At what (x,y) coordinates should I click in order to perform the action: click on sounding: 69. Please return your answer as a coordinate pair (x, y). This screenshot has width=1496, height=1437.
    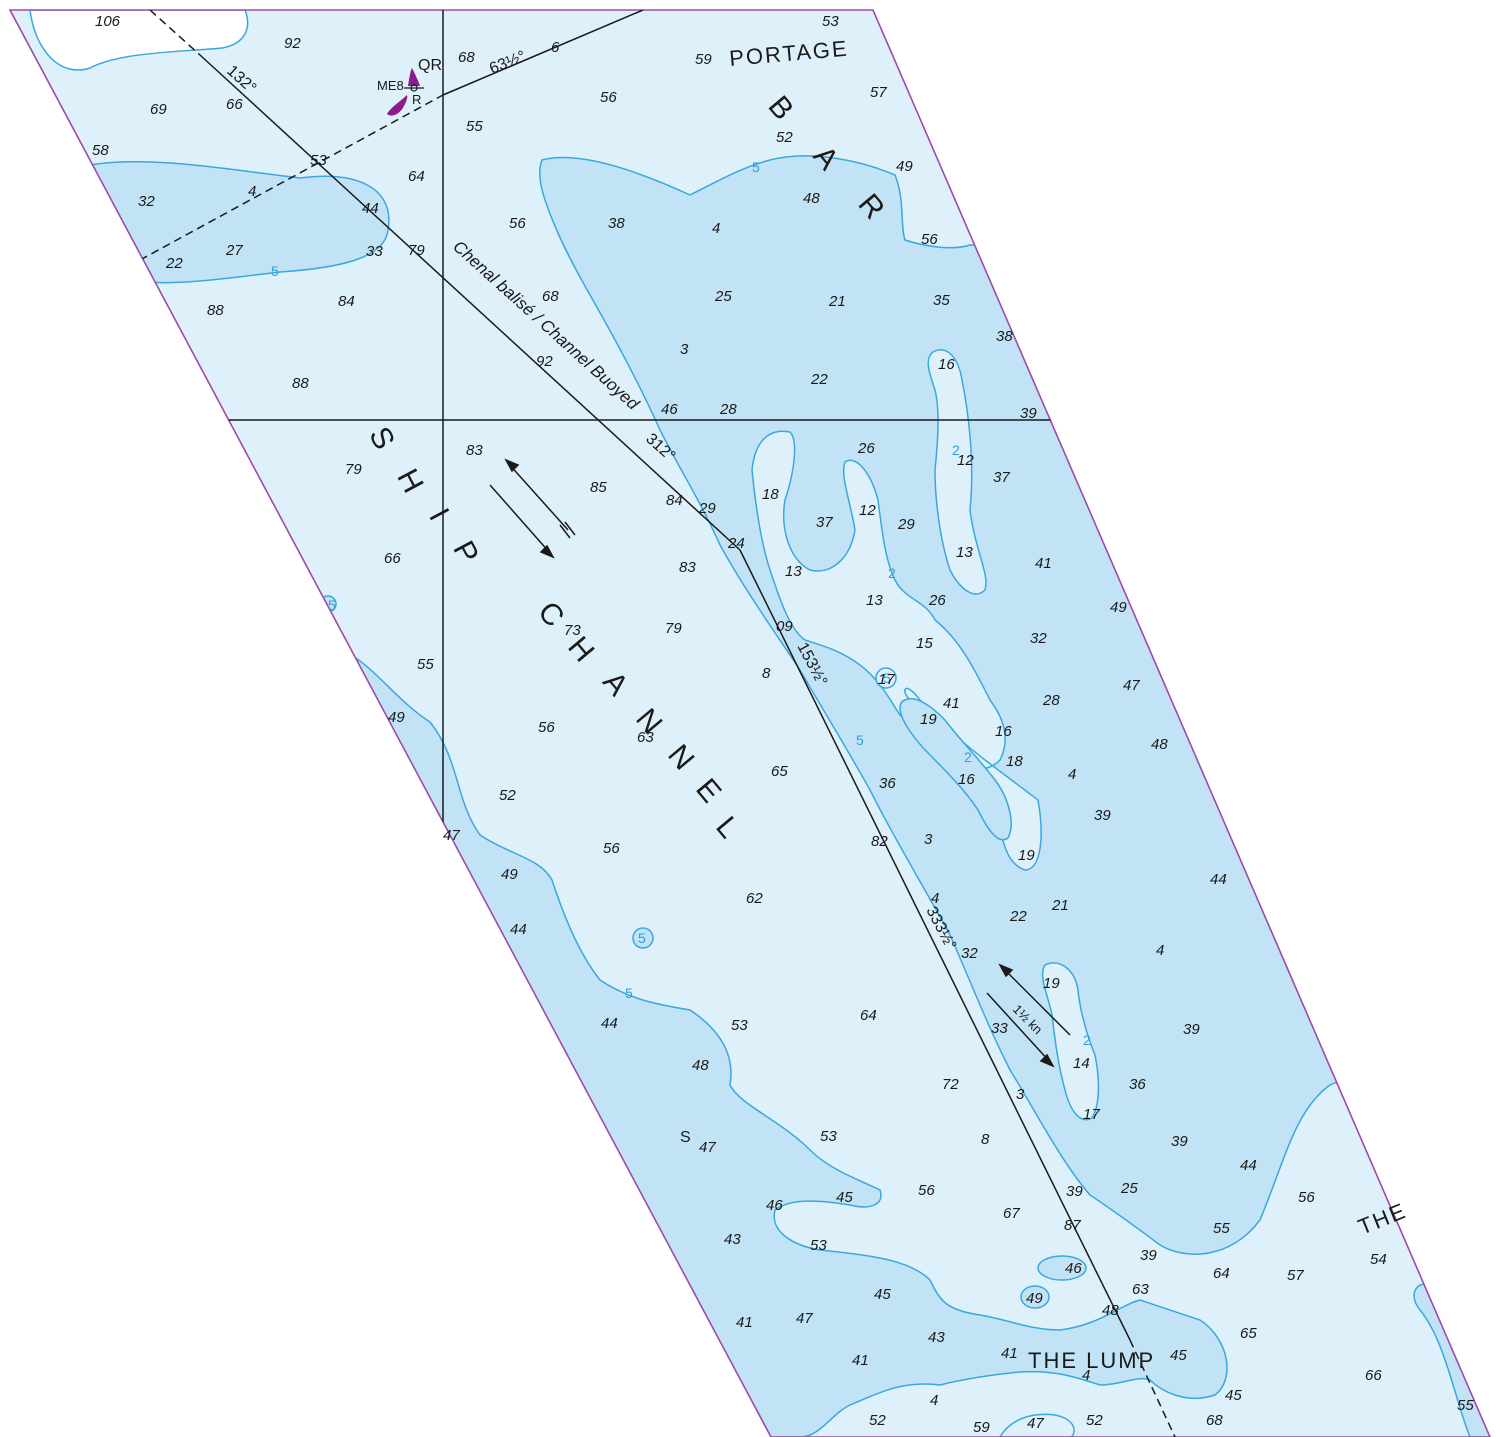
    Looking at the image, I should click on (158, 109).